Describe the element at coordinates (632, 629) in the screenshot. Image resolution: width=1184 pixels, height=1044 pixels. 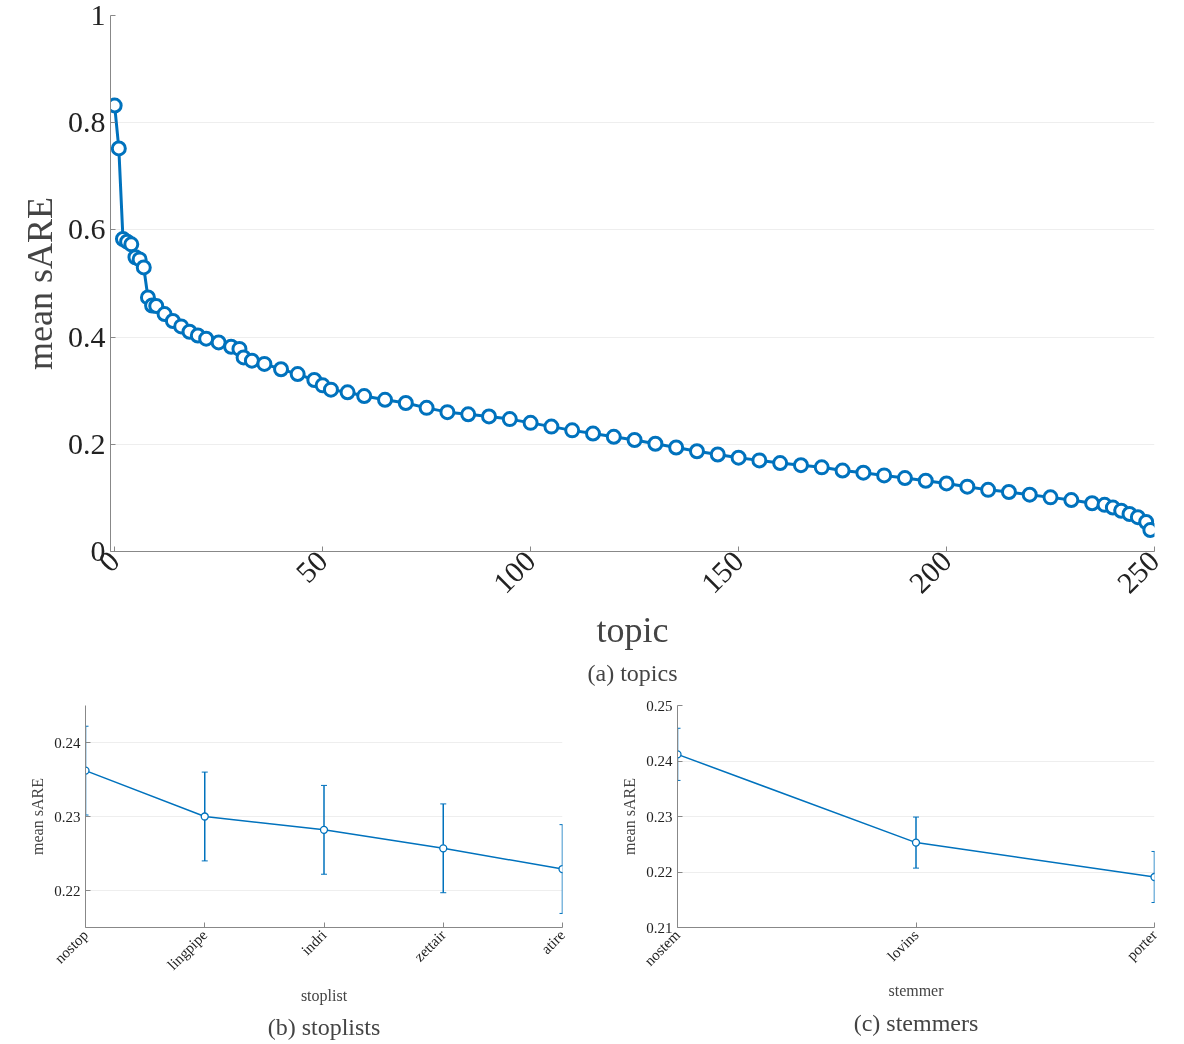
I see `x-axis-title: topic` at that location.